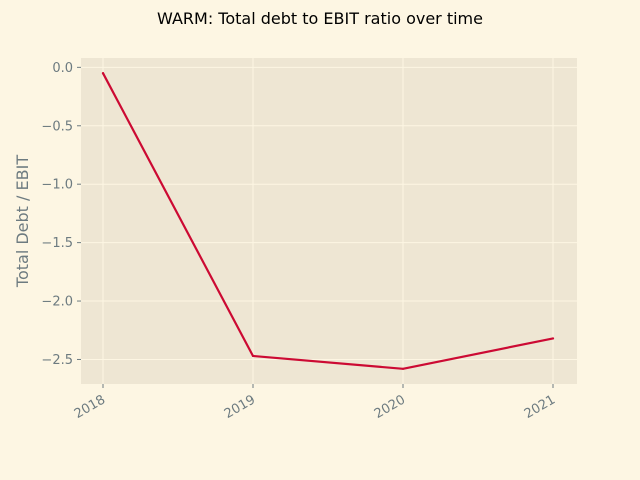 The height and width of the screenshot is (480, 640). What do you see at coordinates (90, 407) in the screenshot?
I see `x-tick-label: 2018` at bounding box center [90, 407].